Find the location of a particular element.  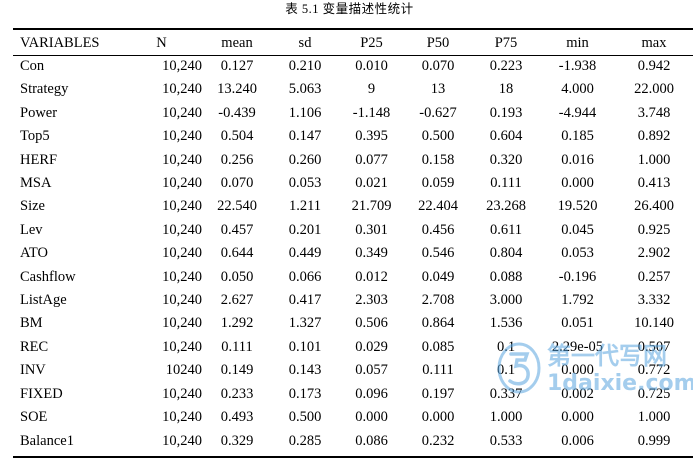

stat-cell-p25: 0.086 is located at coordinates (371, 440).